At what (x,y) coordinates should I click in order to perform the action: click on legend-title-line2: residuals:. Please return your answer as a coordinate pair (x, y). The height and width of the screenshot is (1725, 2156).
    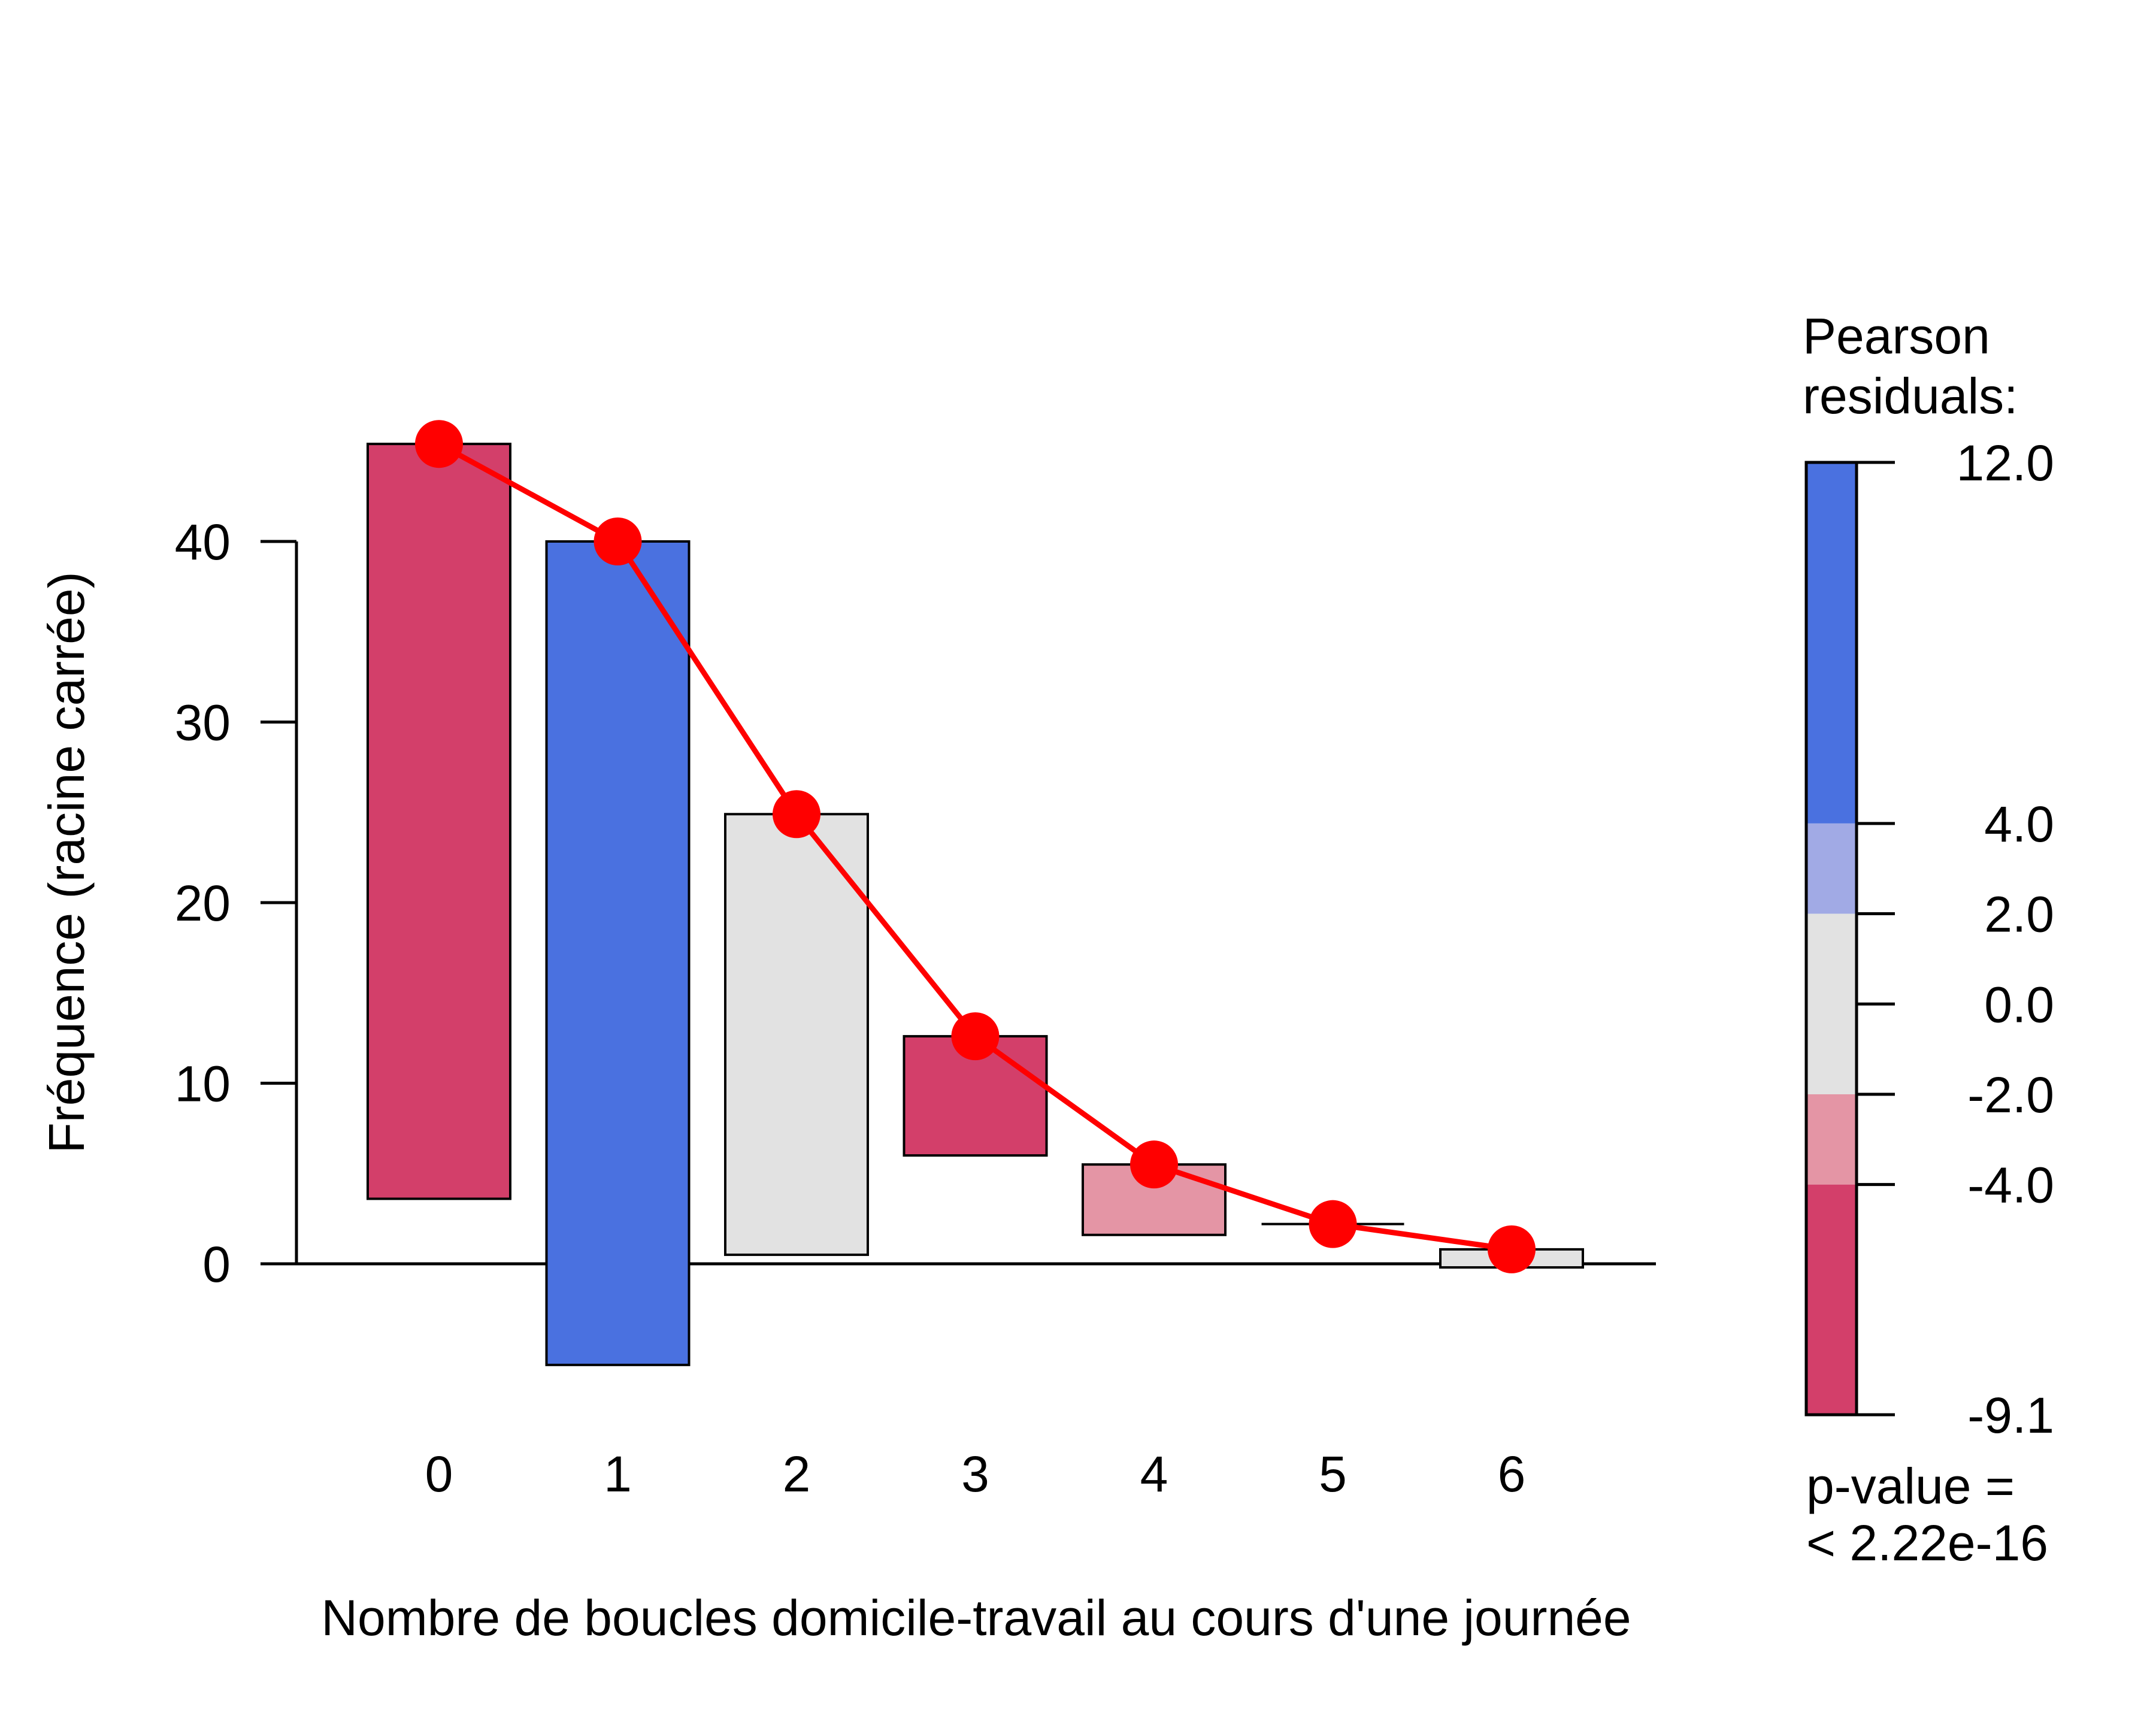
    Looking at the image, I should click on (1910, 396).